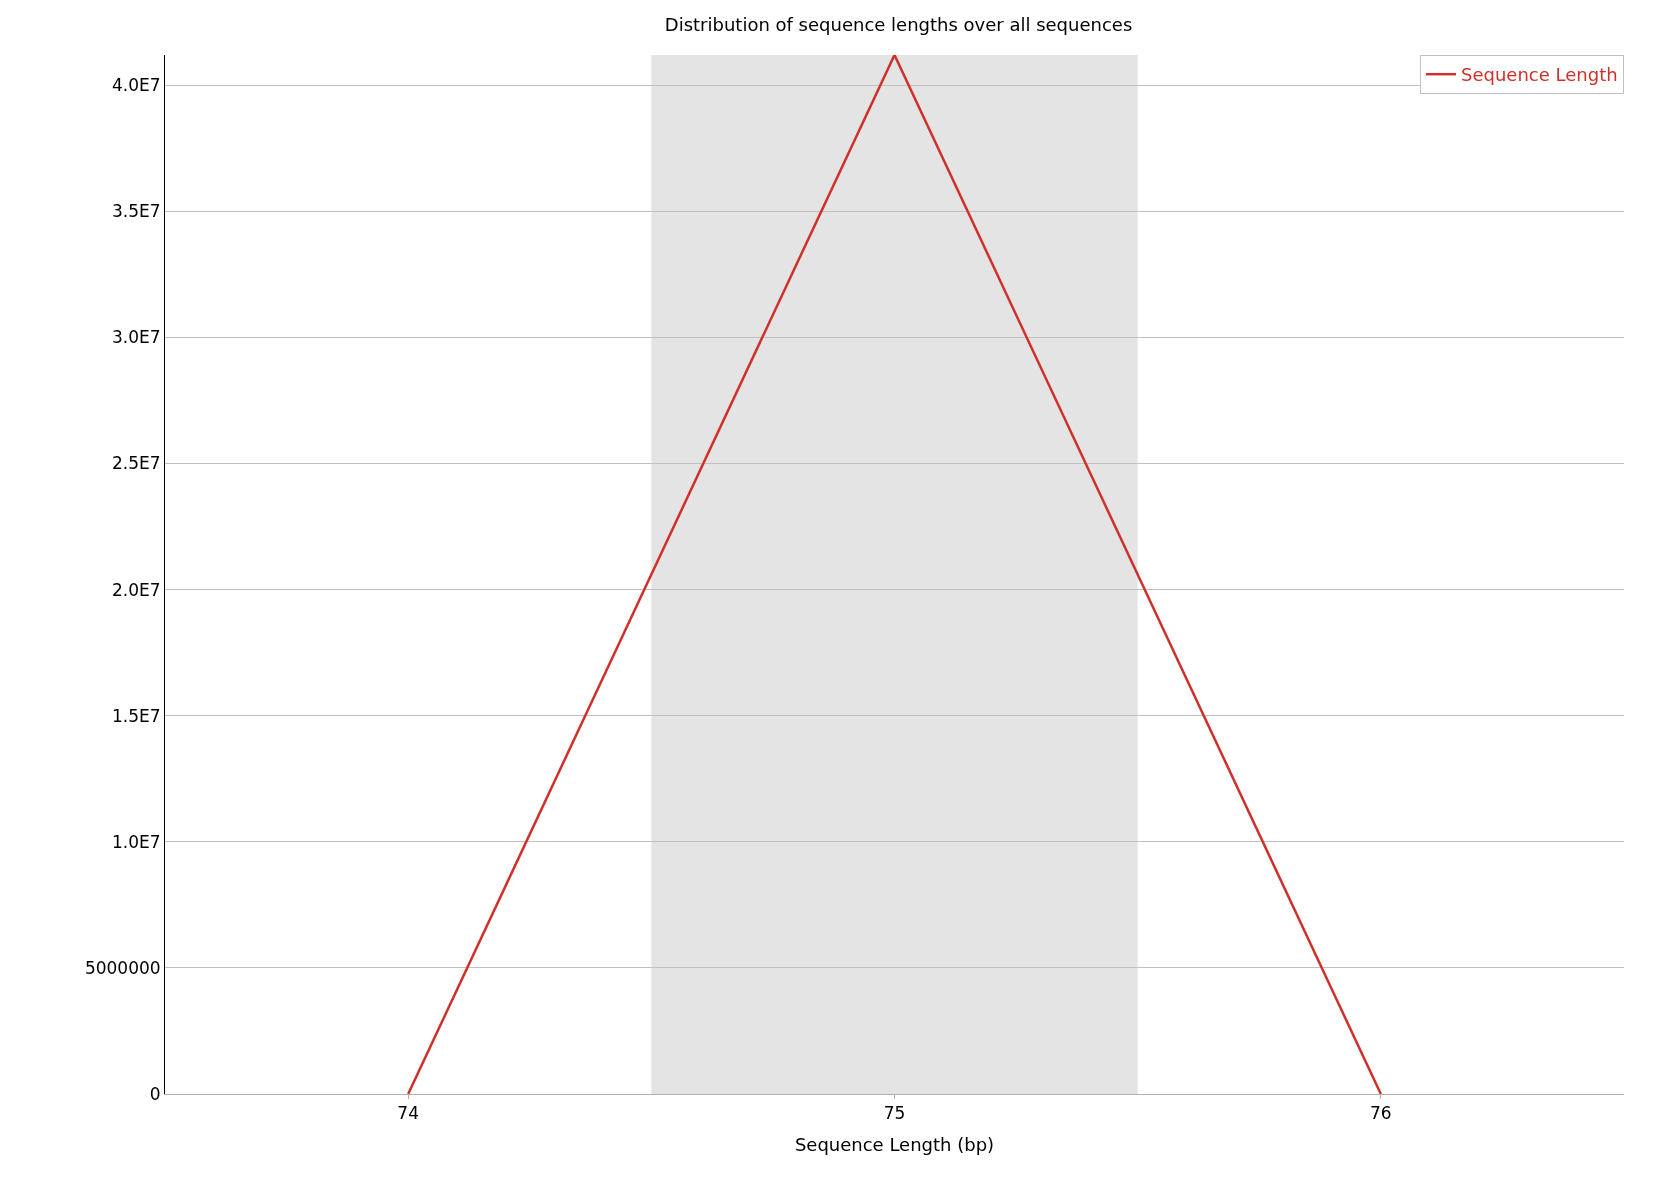 This screenshot has width=1664, height=1194. I want to click on y-tick-label: 1.0E7, so click(136, 841).